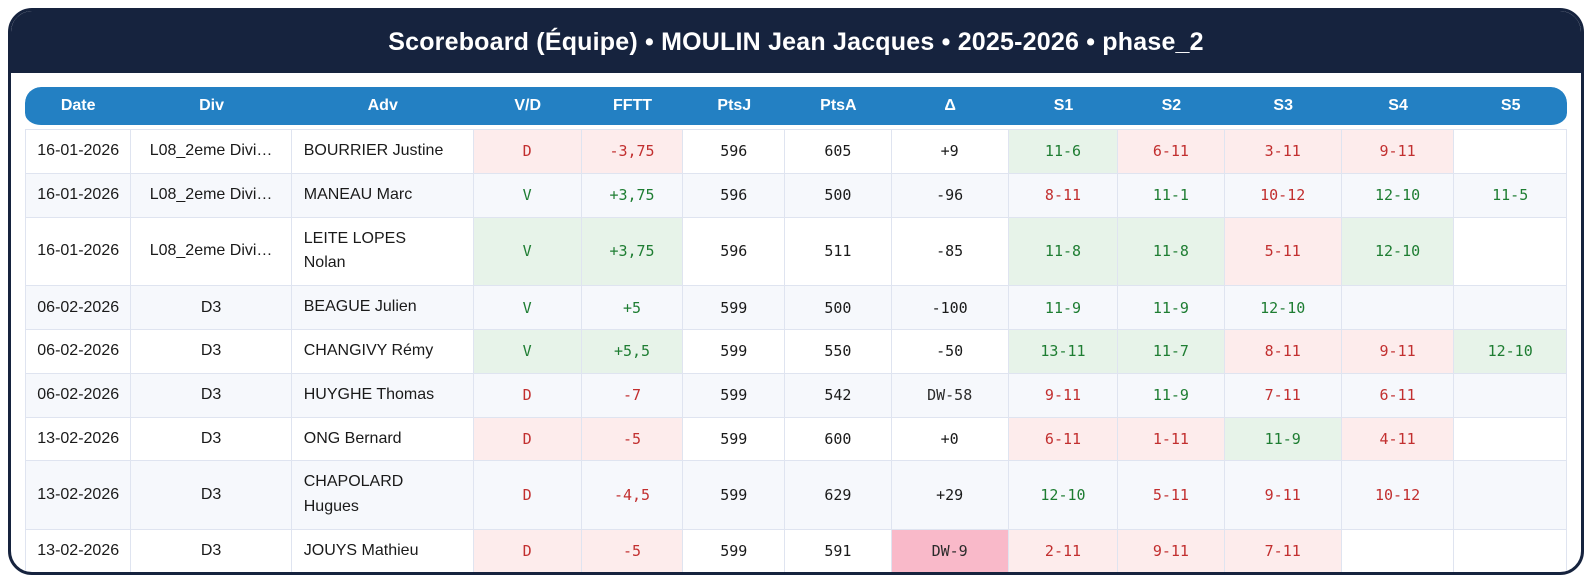 The image size is (1592, 583). What do you see at coordinates (632, 351) in the screenshot?
I see `fftt-points-cell: +5,5` at bounding box center [632, 351].